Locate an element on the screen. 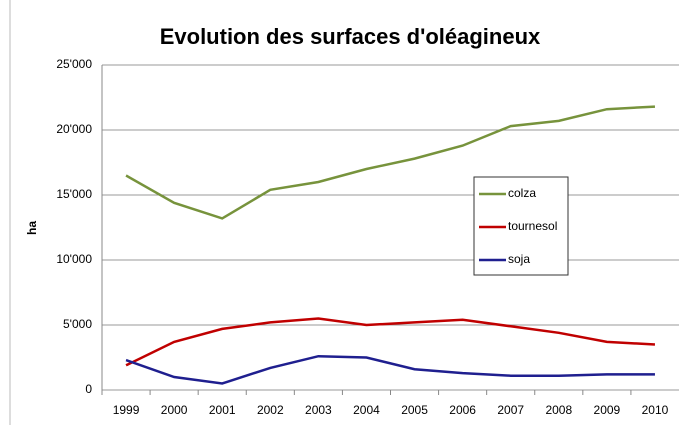  y-axis-label: ha is located at coordinates (32, 228).